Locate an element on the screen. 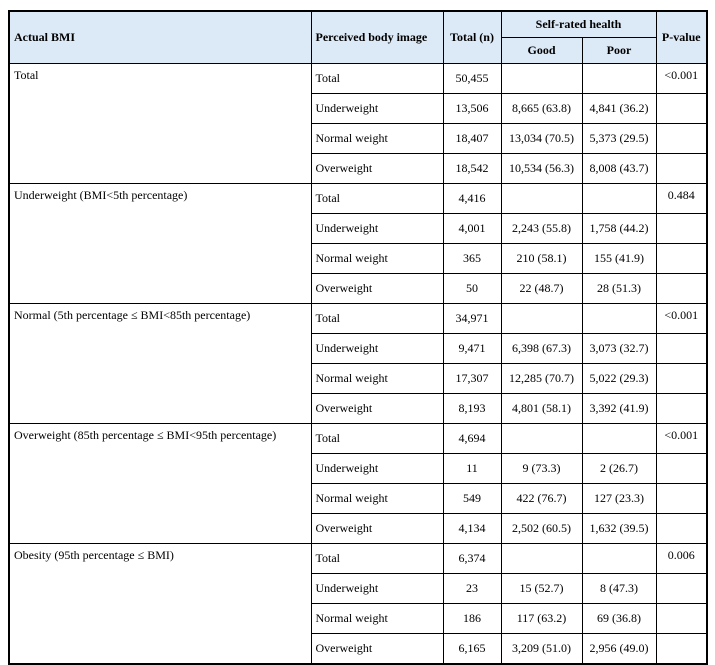 This screenshot has height=665, width=715. table-row: Underweight 4,001 2,243 (55.8) 1,758 (44.2) is located at coordinates (358, 228).